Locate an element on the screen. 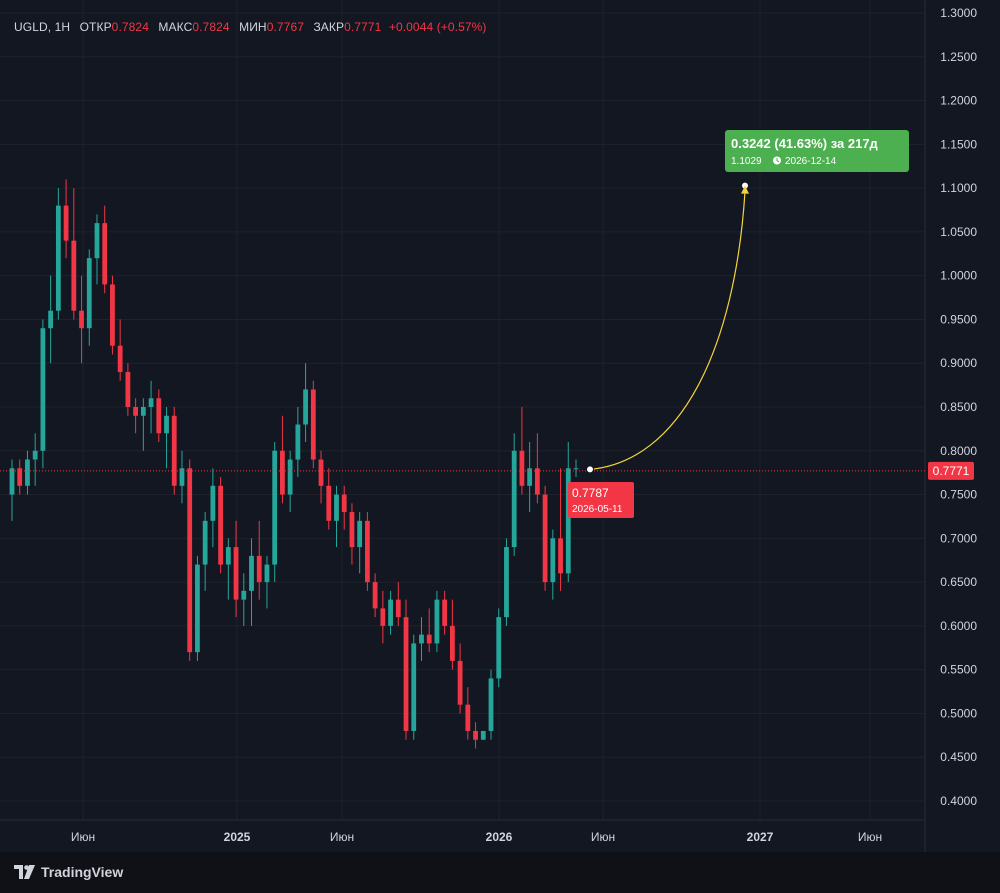  time-axis: Июн 2025 Июн 2026 Июн 2027 Июн is located at coordinates (476, 837).